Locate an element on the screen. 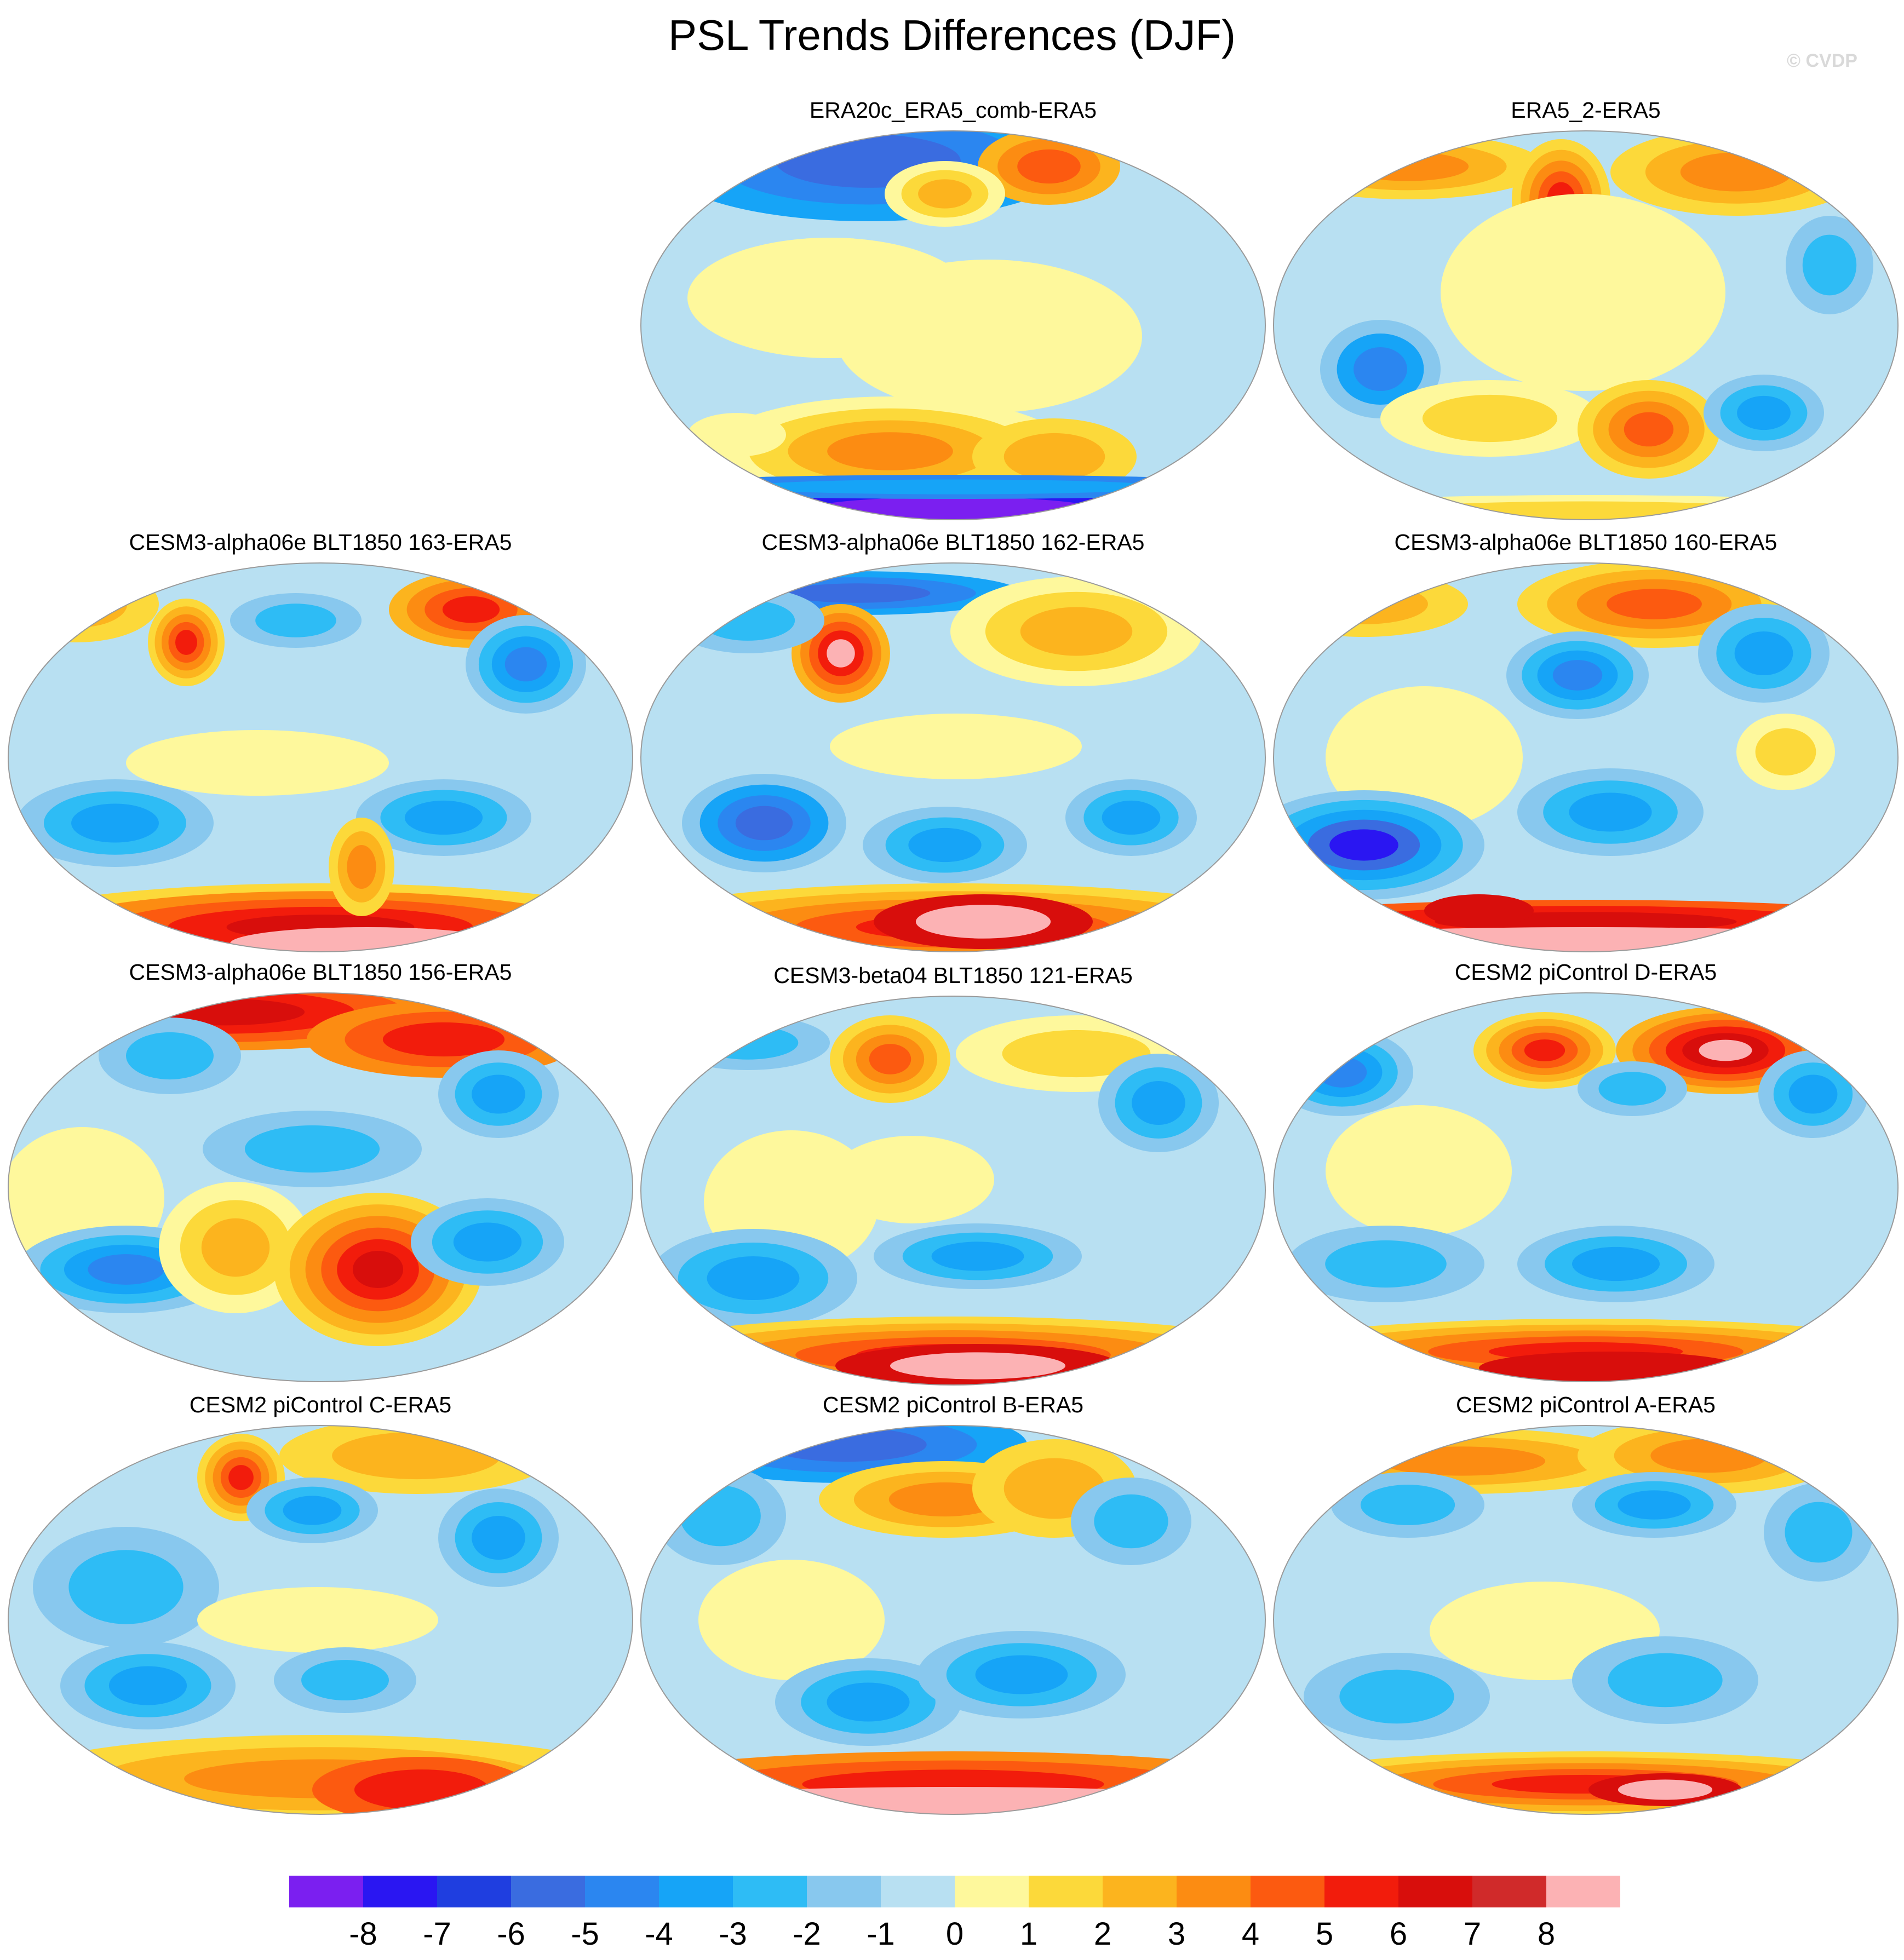 The image size is (1904, 1960). colorbar-tick-label: -7 is located at coordinates (437, 1934).